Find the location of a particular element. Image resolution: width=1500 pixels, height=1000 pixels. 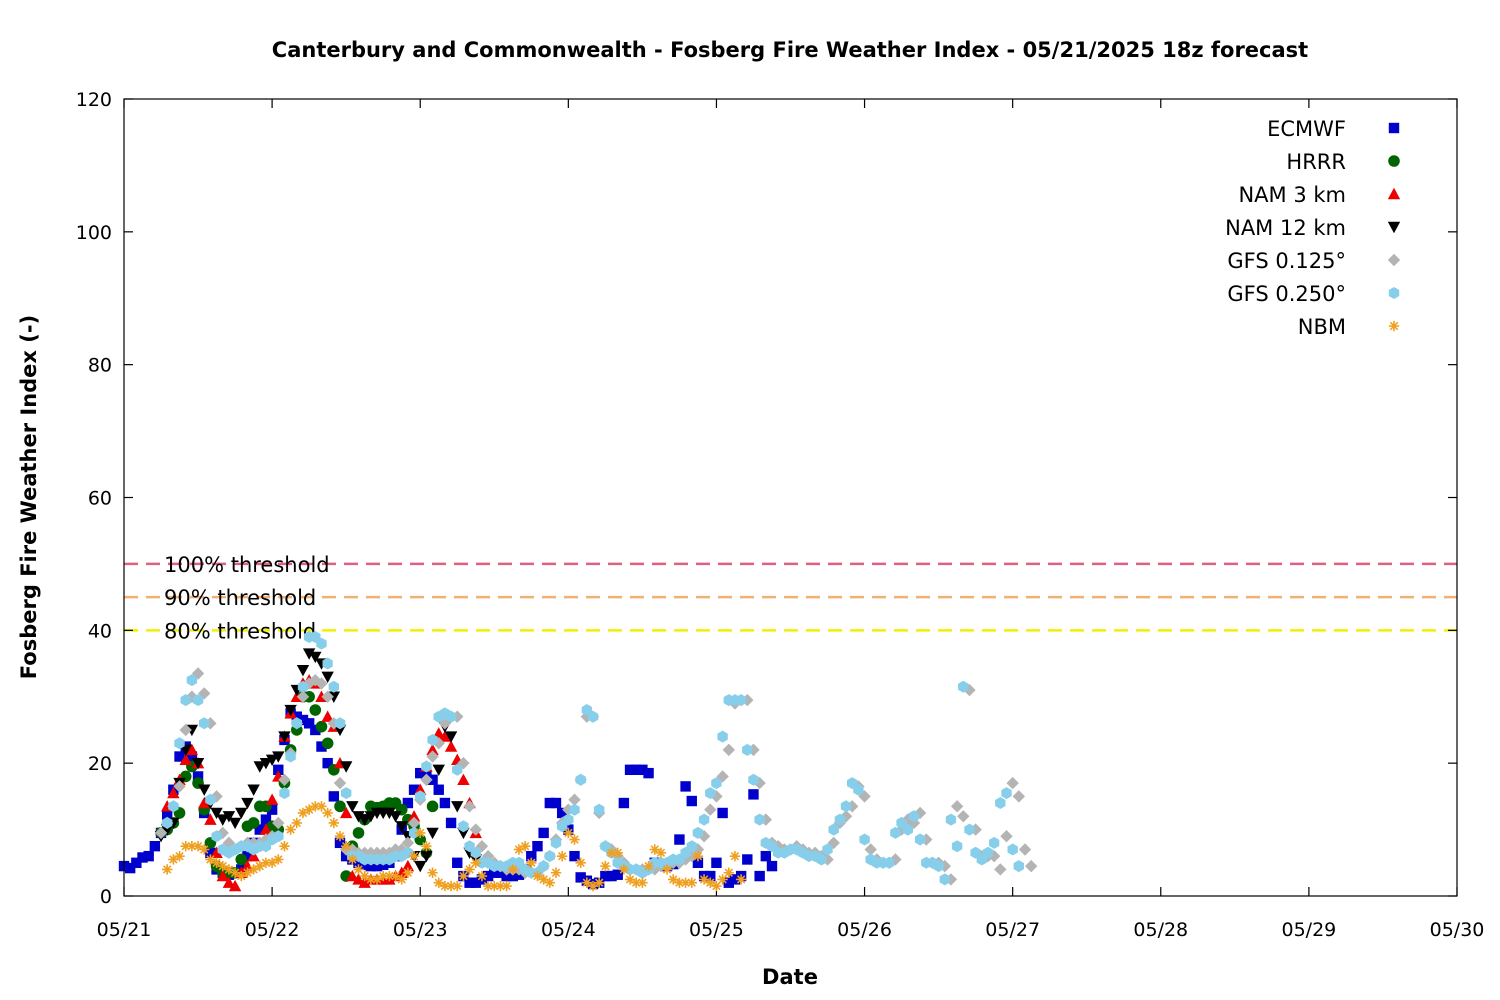

y-tick-label: 40 is located at coordinates (100, 631).